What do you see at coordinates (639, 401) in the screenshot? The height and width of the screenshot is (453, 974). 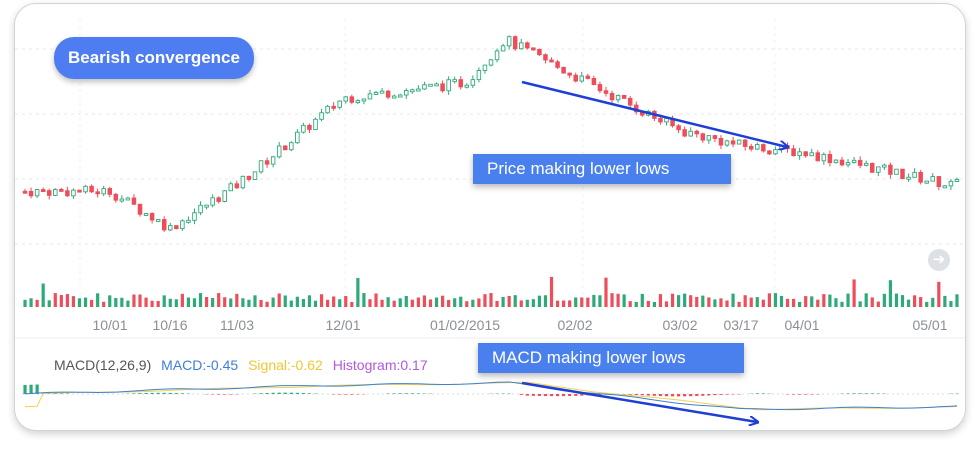 I see `macd-trend-arrow` at bounding box center [639, 401].